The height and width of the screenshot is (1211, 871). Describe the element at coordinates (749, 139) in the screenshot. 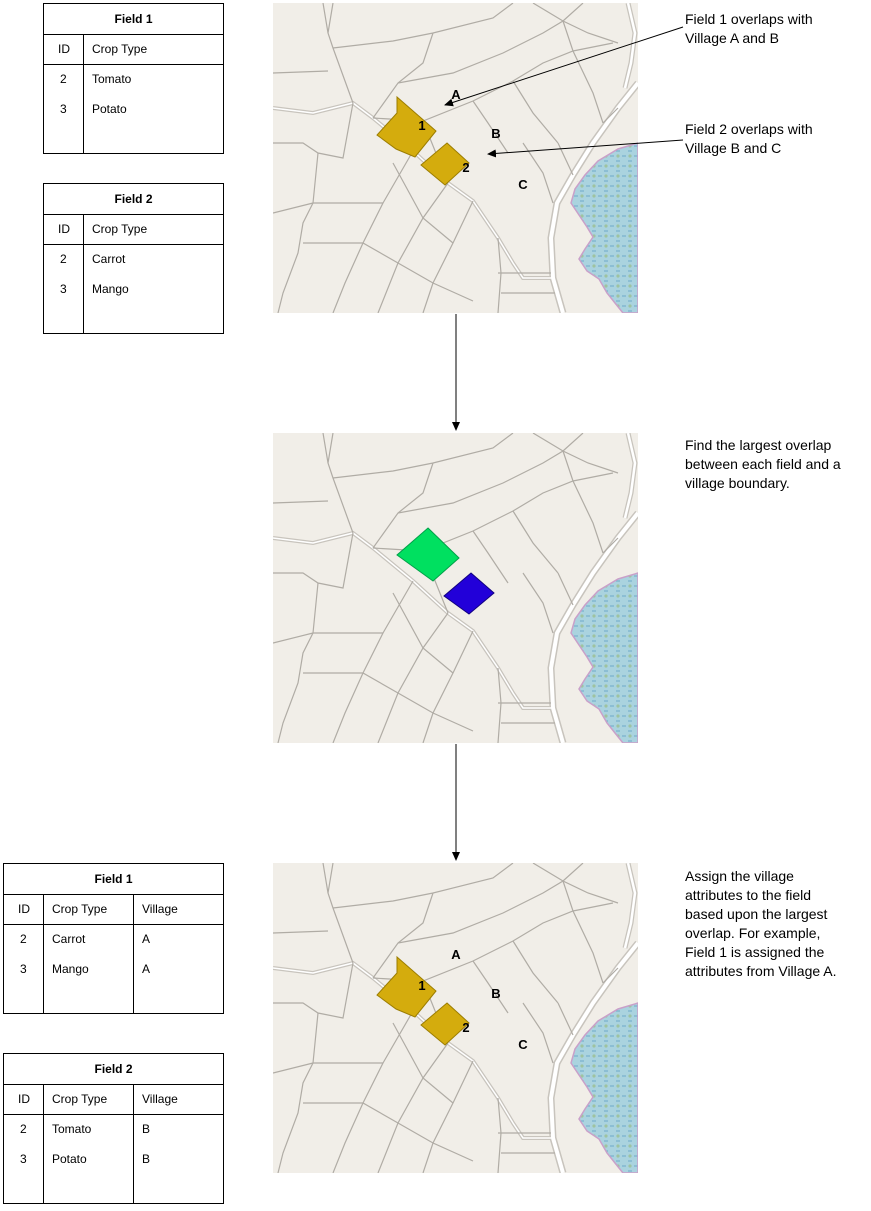

I see `note-field2-overlap: Field 2 overlaps with Village B and C` at that location.